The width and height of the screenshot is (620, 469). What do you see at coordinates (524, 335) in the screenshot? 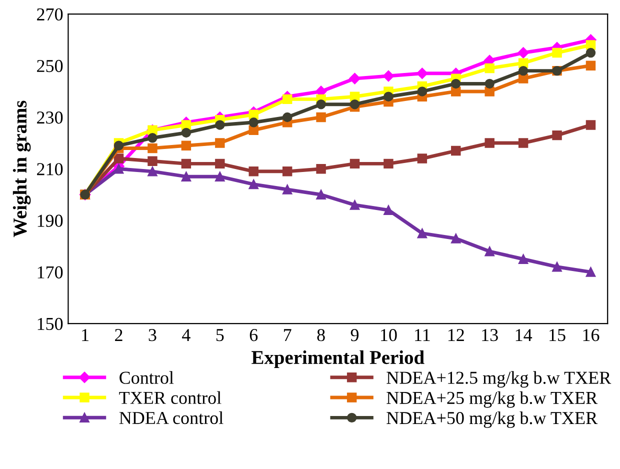
I see `x-tick-label: 14` at bounding box center [524, 335].